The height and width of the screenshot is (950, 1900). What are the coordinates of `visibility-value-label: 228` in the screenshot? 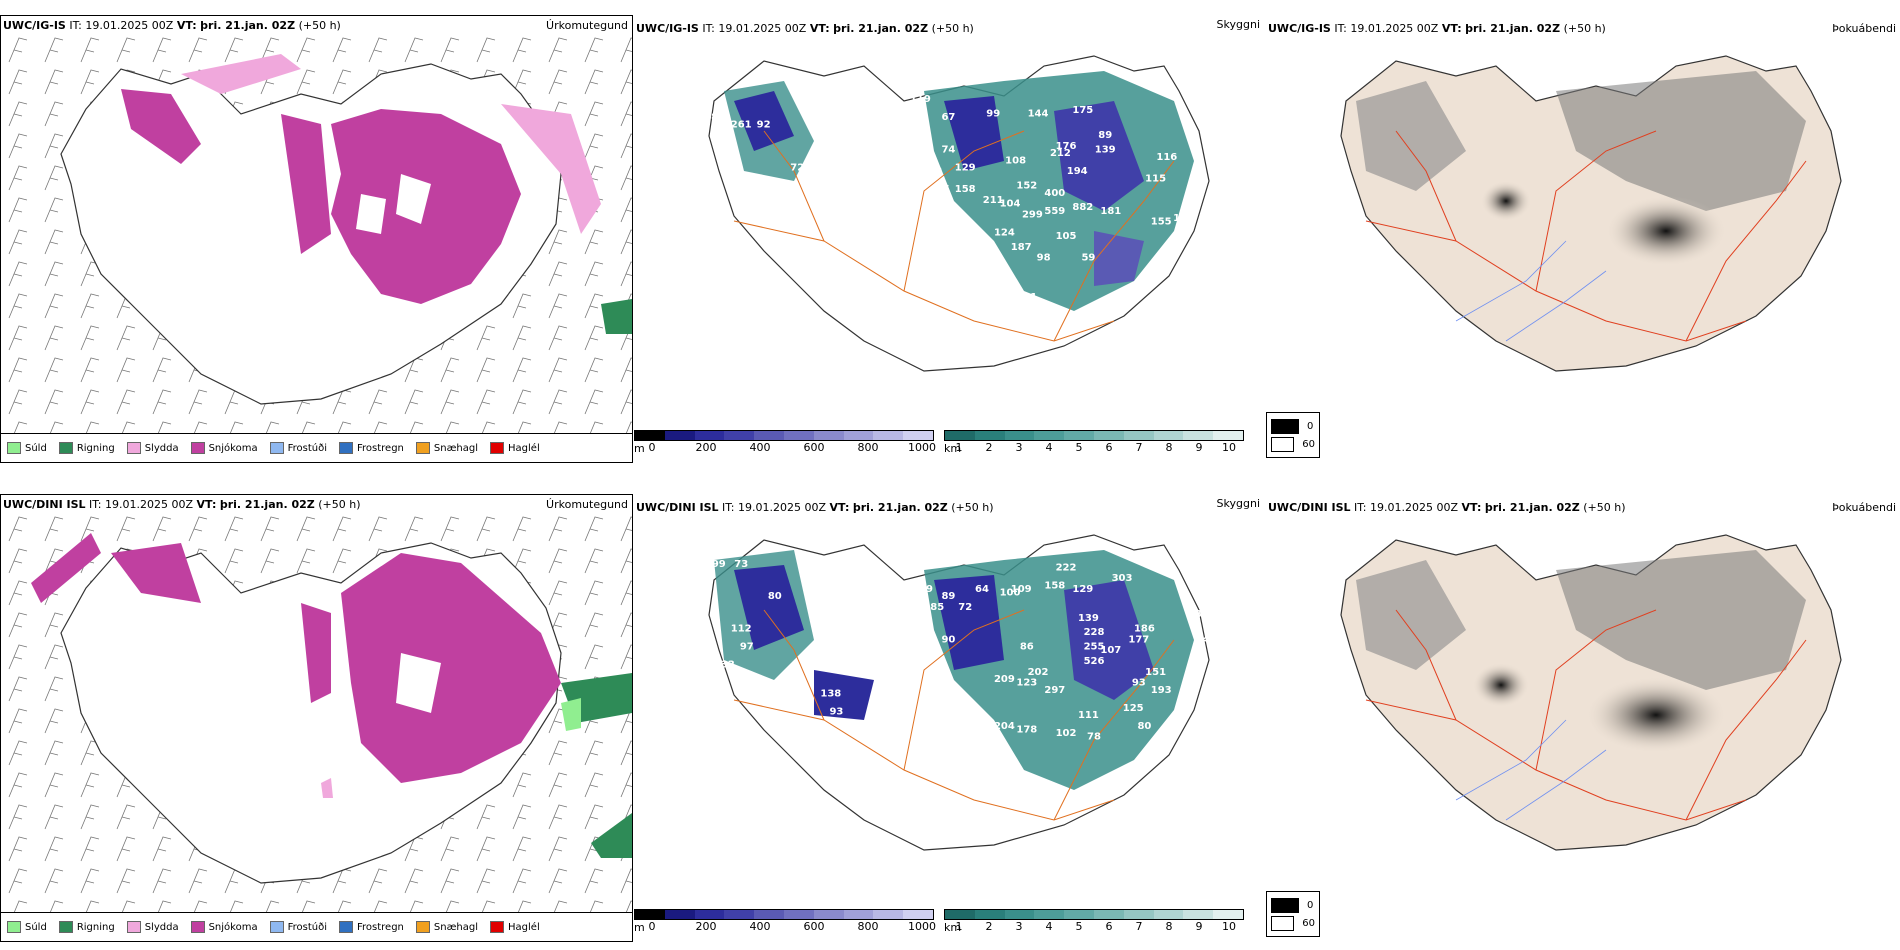 It's located at (1094, 632).